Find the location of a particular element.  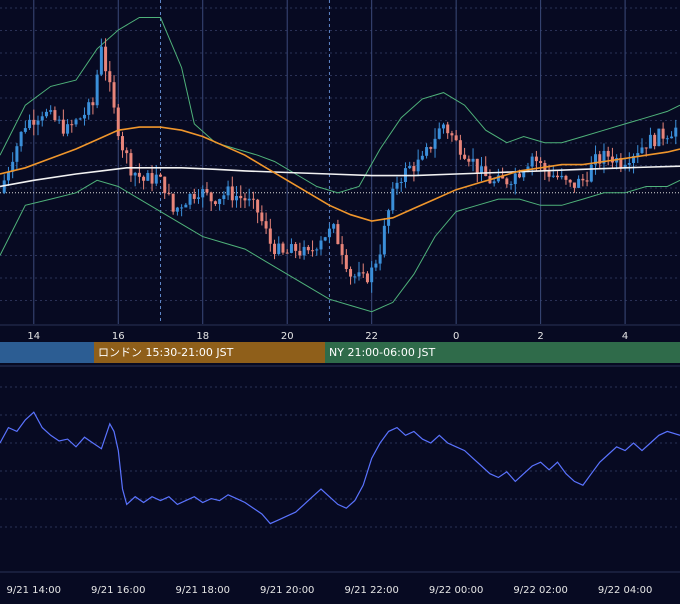

time-tick-label: 9/21 20:00 is located at coordinates (287, 590).